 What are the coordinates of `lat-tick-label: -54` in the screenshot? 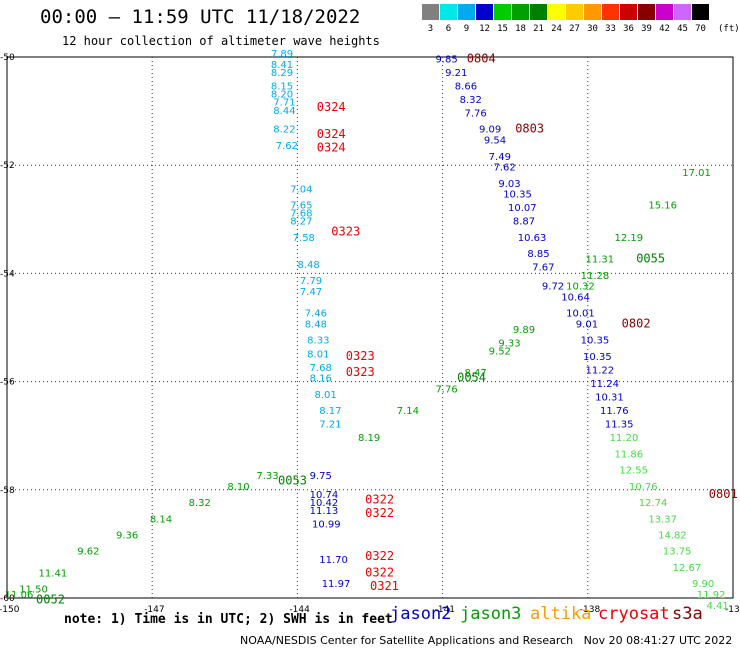 It's located at (7, 274).